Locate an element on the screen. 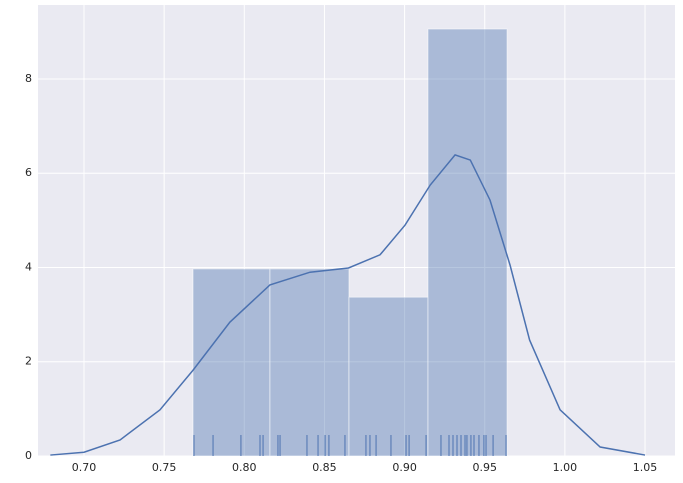  x-tick-label: 0.85 is located at coordinates (324, 467).